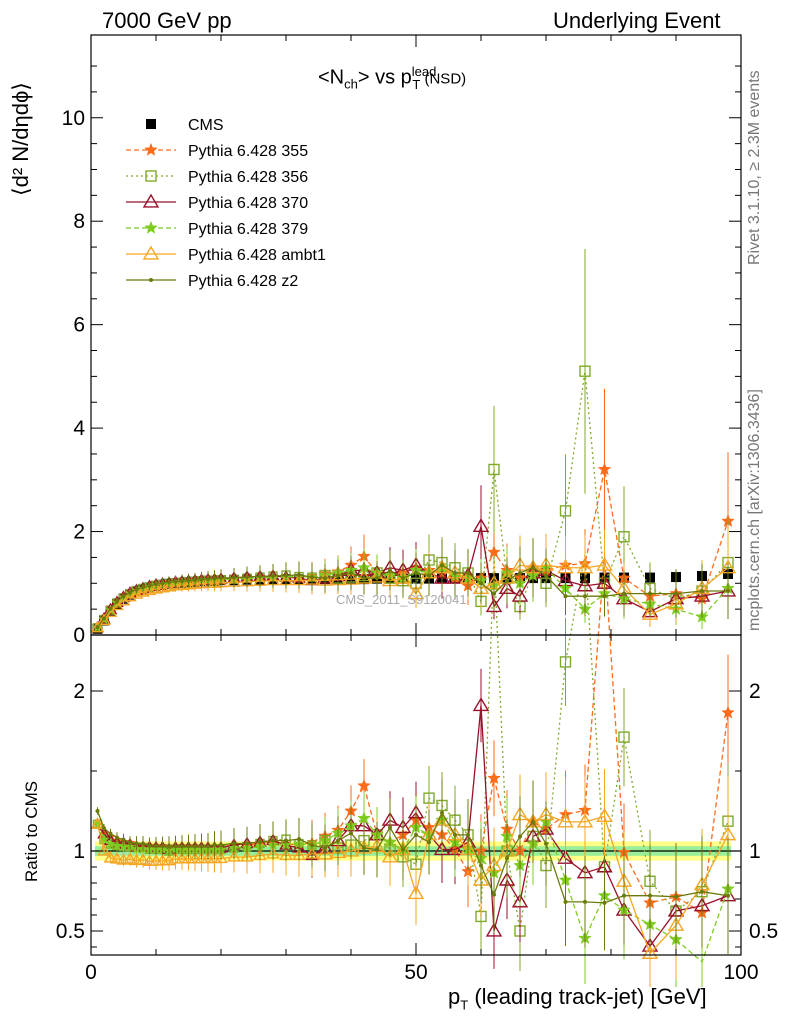 This screenshot has height=1024, width=786. Describe the element at coordinates (755, 691) in the screenshot. I see `ratio-tick-label-right: 2` at that location.